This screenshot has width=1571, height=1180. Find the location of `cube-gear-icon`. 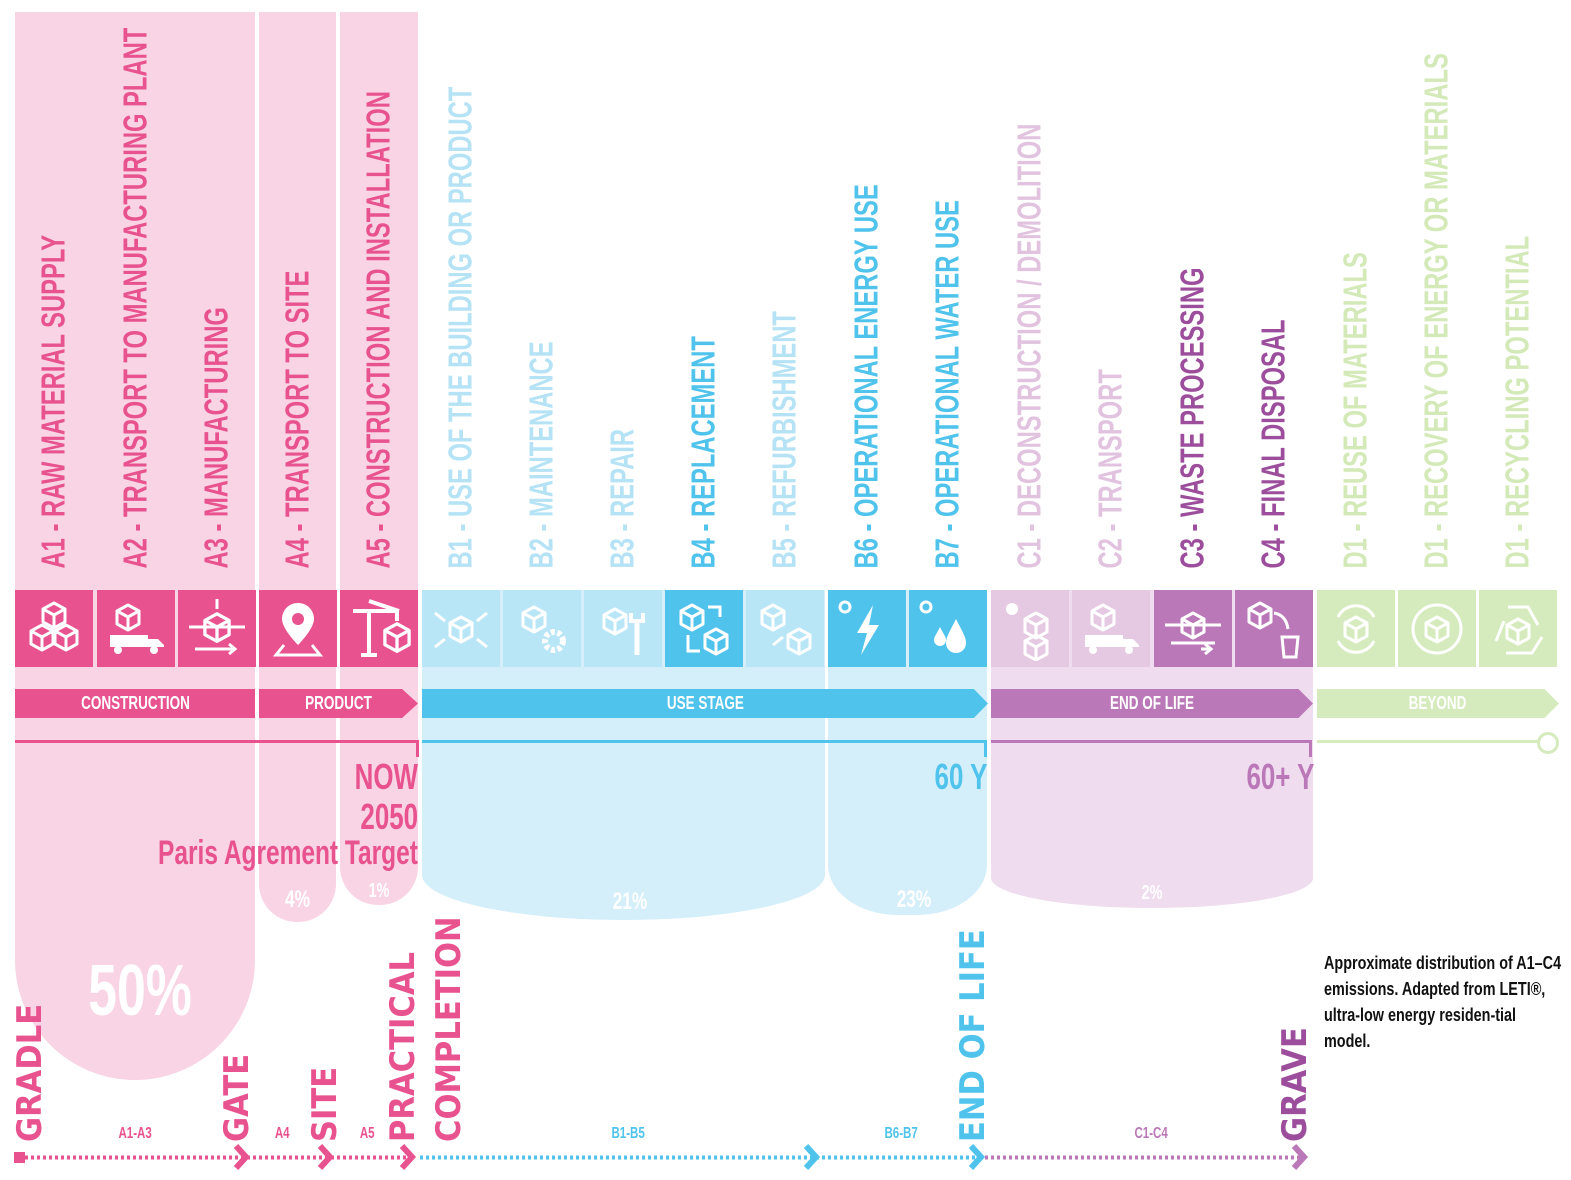

cube-gear-icon is located at coordinates (543, 629).